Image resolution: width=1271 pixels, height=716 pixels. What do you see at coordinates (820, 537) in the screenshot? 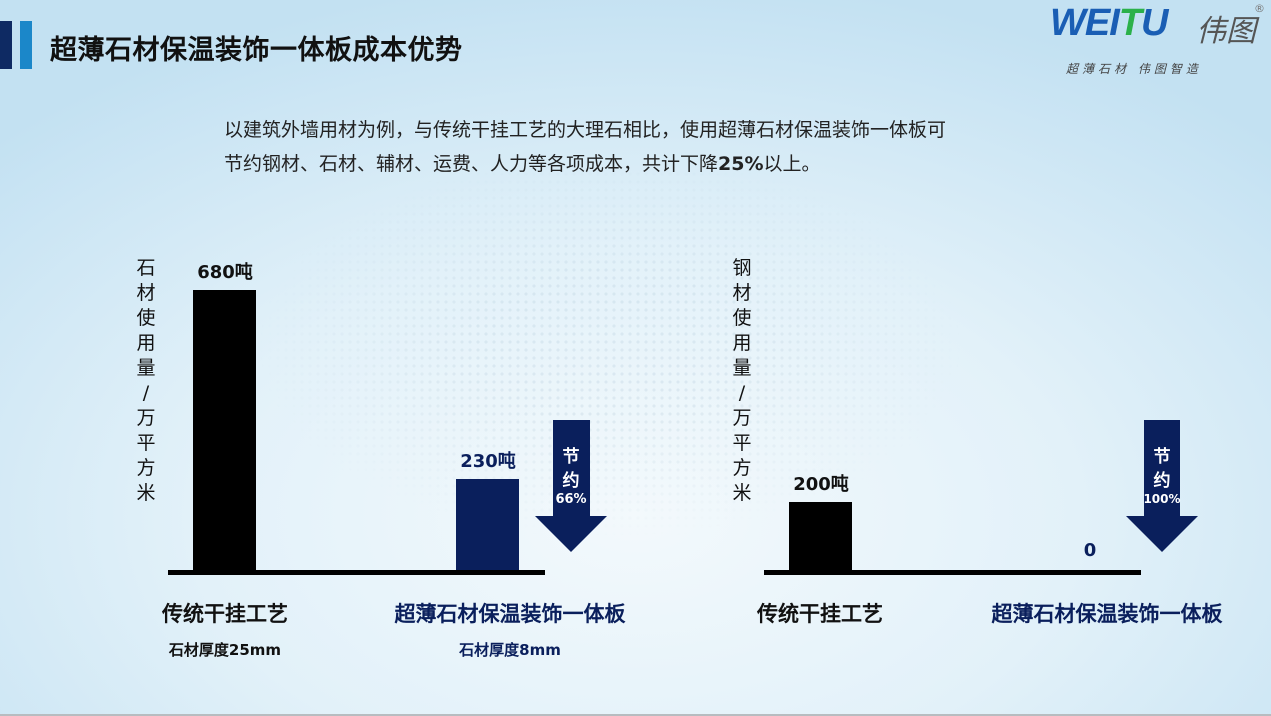
I see `bar-traditional-steel` at bounding box center [820, 537].